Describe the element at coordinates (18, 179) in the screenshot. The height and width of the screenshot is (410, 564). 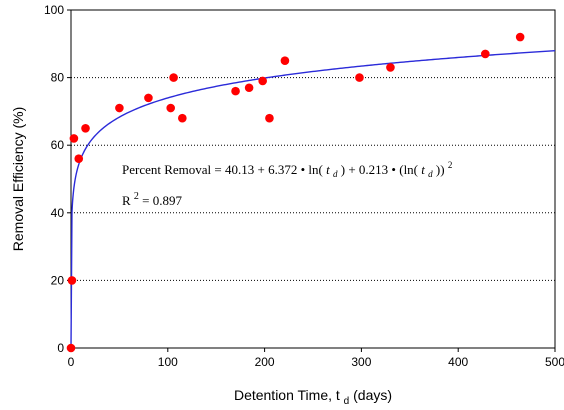
I see `y-axis-label: Removal Efficiency (%)` at that location.